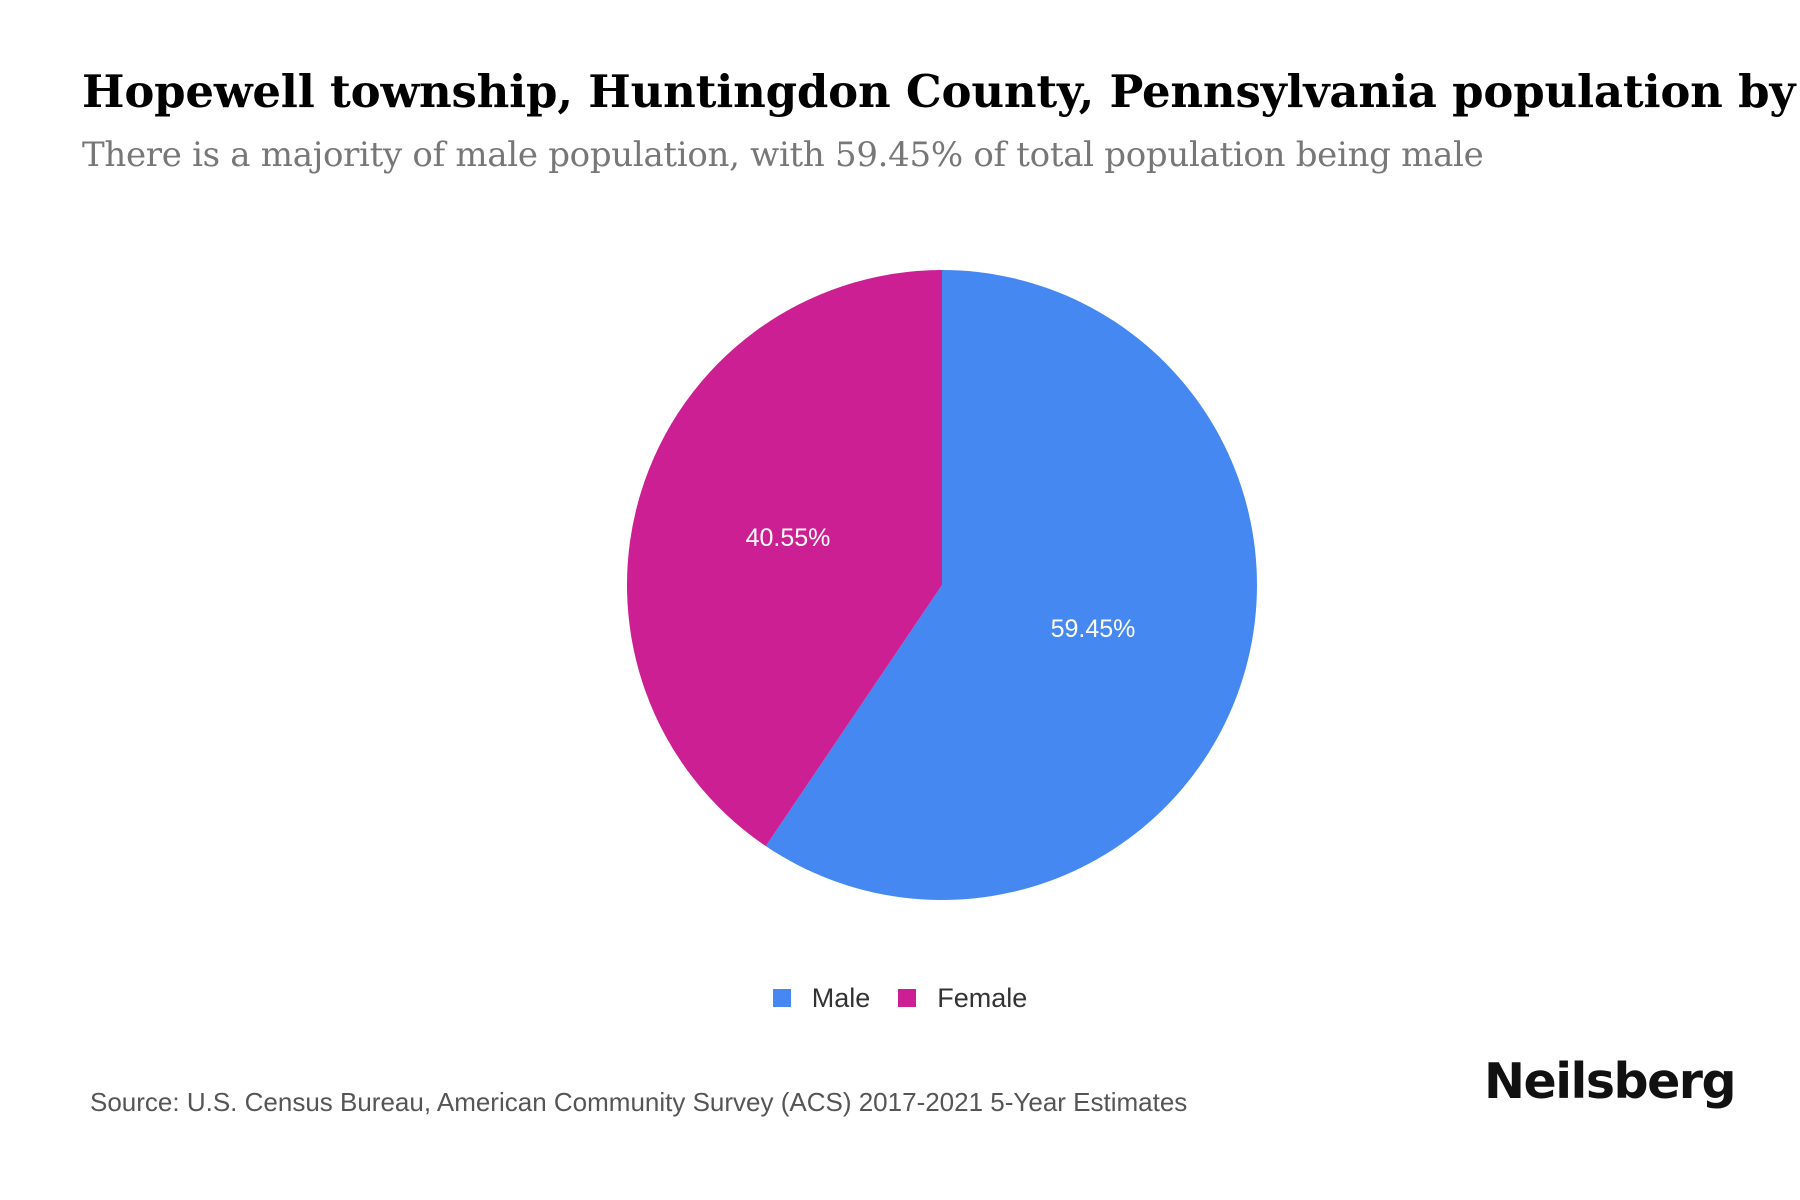 The image size is (1800, 1200). Describe the element at coordinates (788, 538) in the screenshot. I see `slice-label-female: 40.55%` at that location.